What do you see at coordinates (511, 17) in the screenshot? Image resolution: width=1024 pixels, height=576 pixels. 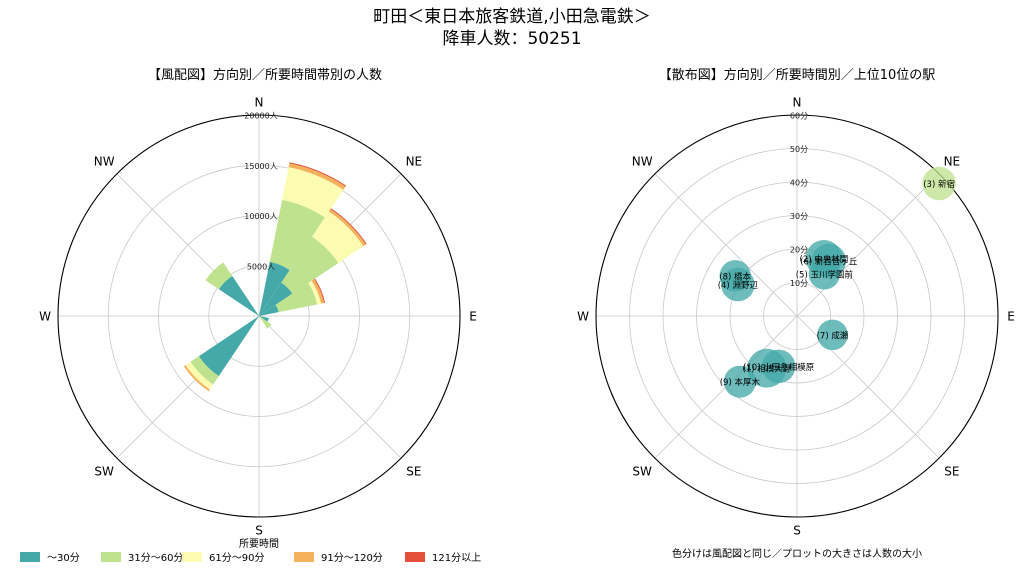 I see `figure-title: 町田＜東日本旅客鉄道,小田急電鉄＞` at bounding box center [511, 17].